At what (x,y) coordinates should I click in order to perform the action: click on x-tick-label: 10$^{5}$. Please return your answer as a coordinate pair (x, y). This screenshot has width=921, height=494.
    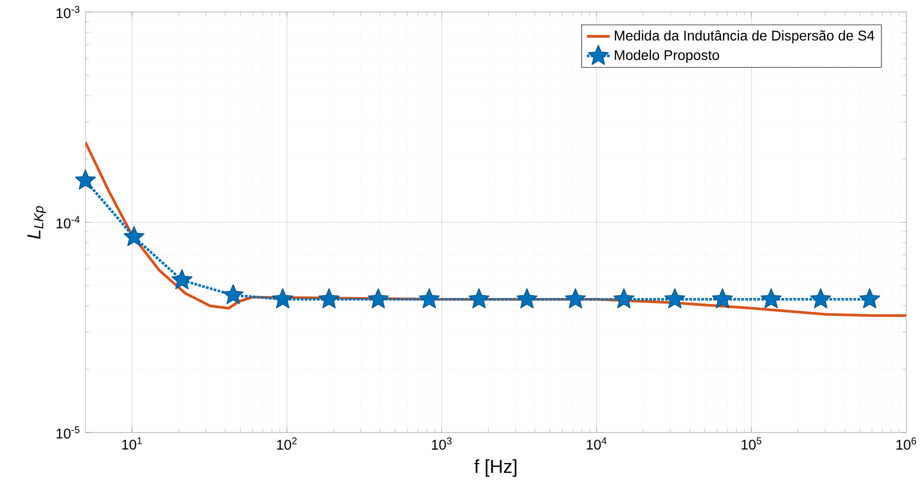
    Looking at the image, I should click on (752, 443).